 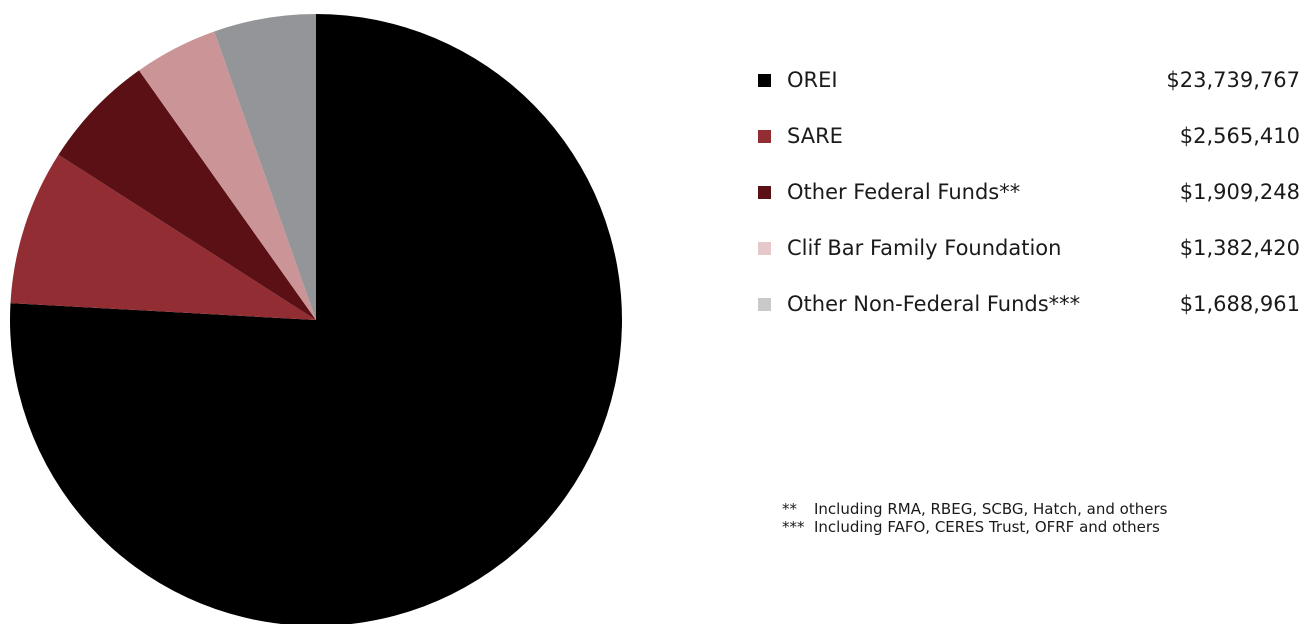 I want to click on legend-value-sare: $2,565,410, so click(x=1239, y=136).